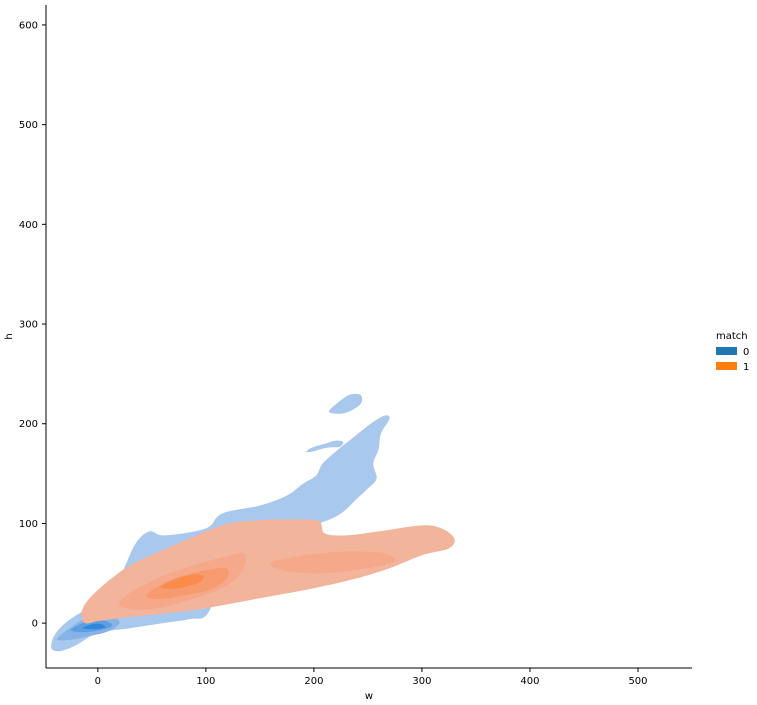 The image size is (757, 705). I want to click on series-1-density, so click(268, 571).